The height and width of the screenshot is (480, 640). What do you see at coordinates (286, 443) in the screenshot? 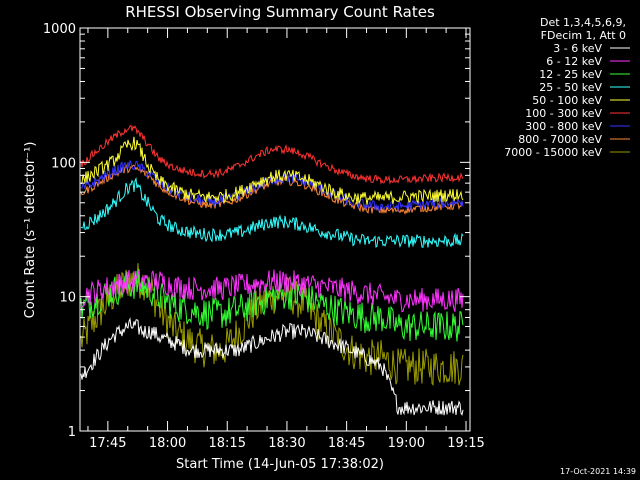
I see `x-tick-label: 18:30` at bounding box center [286, 443].